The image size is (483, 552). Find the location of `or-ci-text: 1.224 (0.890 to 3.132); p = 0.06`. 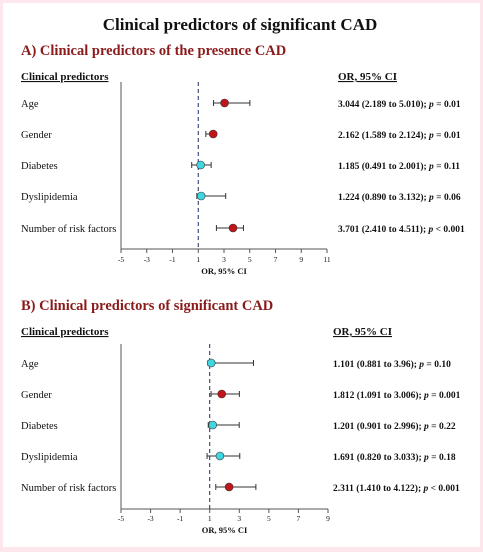

or-ci-text: 1.224 (0.890 to 3.132); p = 0.06 is located at coordinates (399, 197).